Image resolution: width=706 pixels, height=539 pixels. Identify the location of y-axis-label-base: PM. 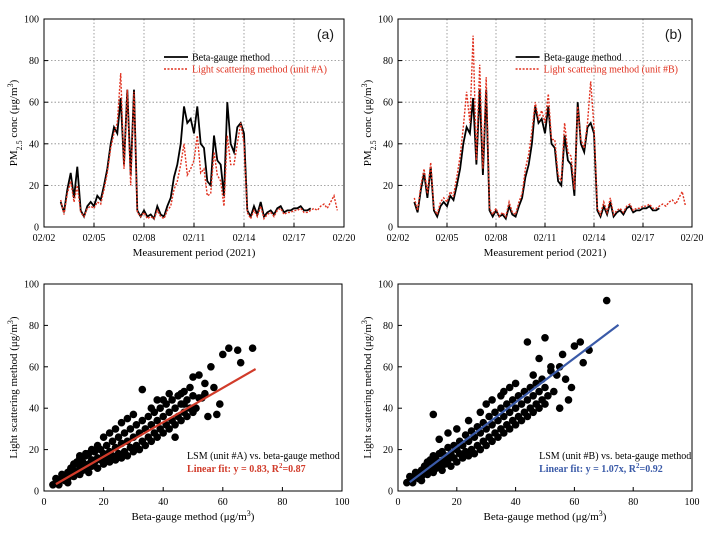
(368, 158).